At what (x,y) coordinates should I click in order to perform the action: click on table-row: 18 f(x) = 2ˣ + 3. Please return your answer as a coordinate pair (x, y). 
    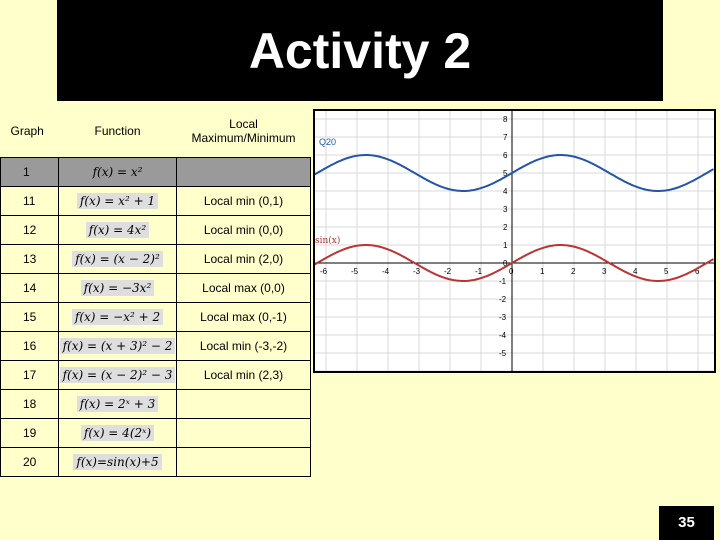
    Looking at the image, I should click on (155, 404).